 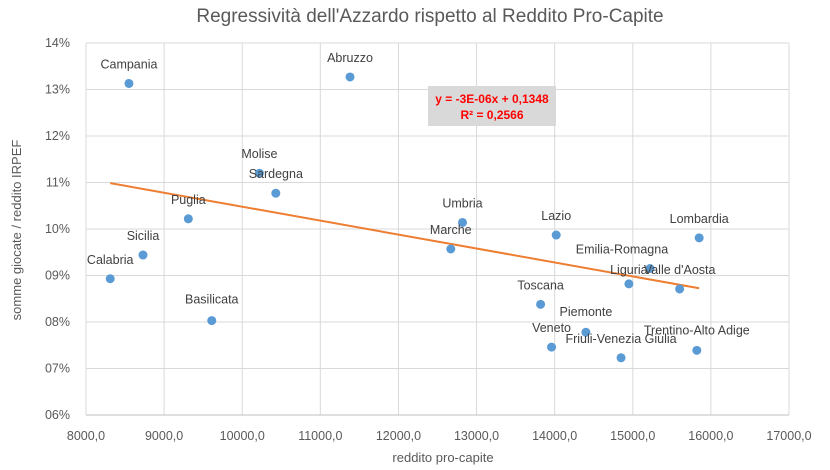 I want to click on trendline-equation: y = -3E-06x + 0,1348, so click(x=492, y=99).